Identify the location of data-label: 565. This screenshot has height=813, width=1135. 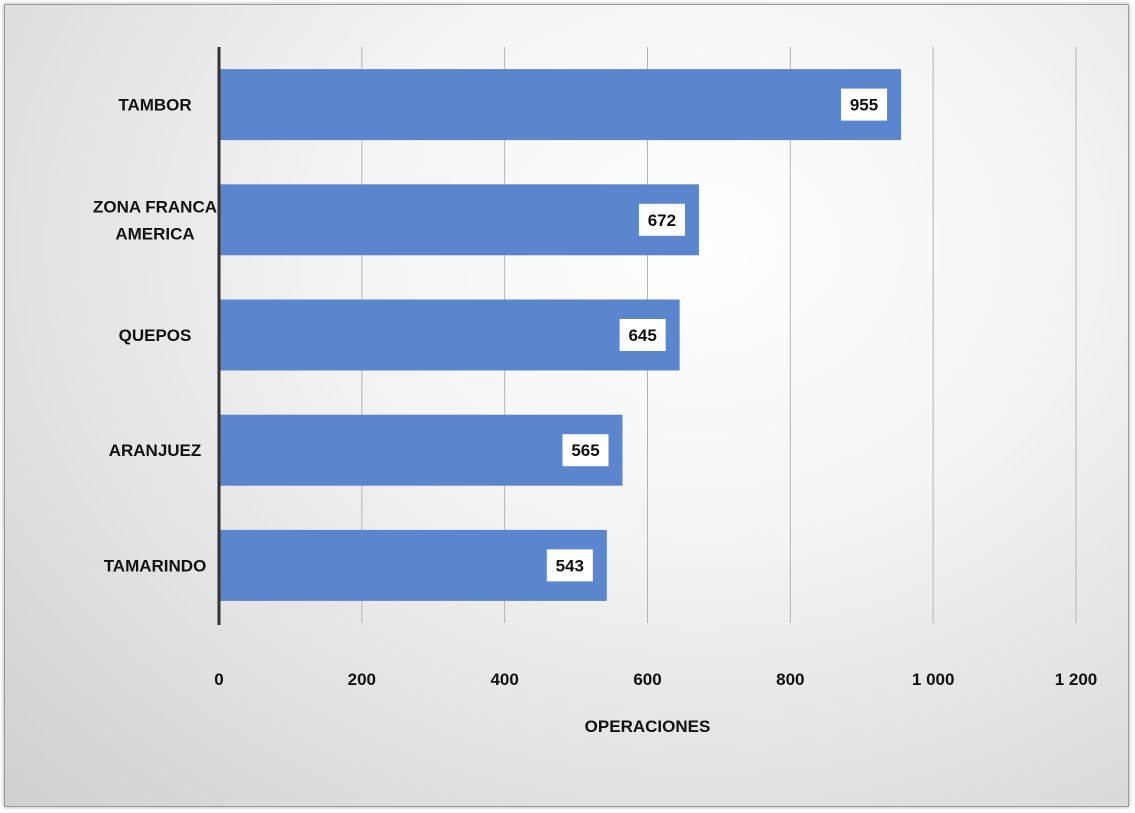
(585, 450).